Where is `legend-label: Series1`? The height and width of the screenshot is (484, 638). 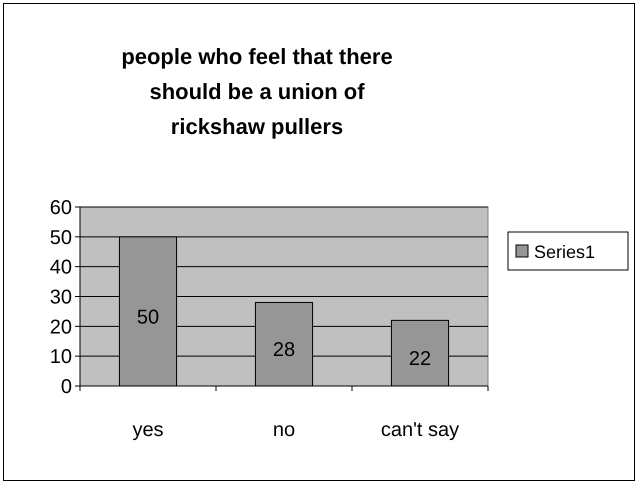
legend-label: Series1 is located at coordinates (565, 252).